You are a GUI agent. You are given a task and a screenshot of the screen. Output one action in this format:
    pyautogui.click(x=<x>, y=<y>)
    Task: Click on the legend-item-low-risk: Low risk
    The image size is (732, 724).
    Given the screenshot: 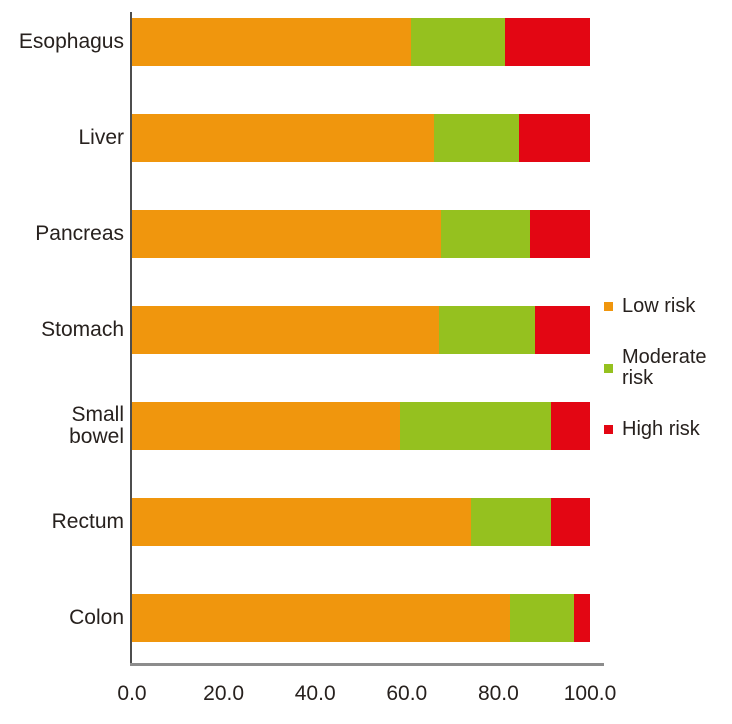 What is the action you would take?
    pyautogui.click(x=663, y=306)
    